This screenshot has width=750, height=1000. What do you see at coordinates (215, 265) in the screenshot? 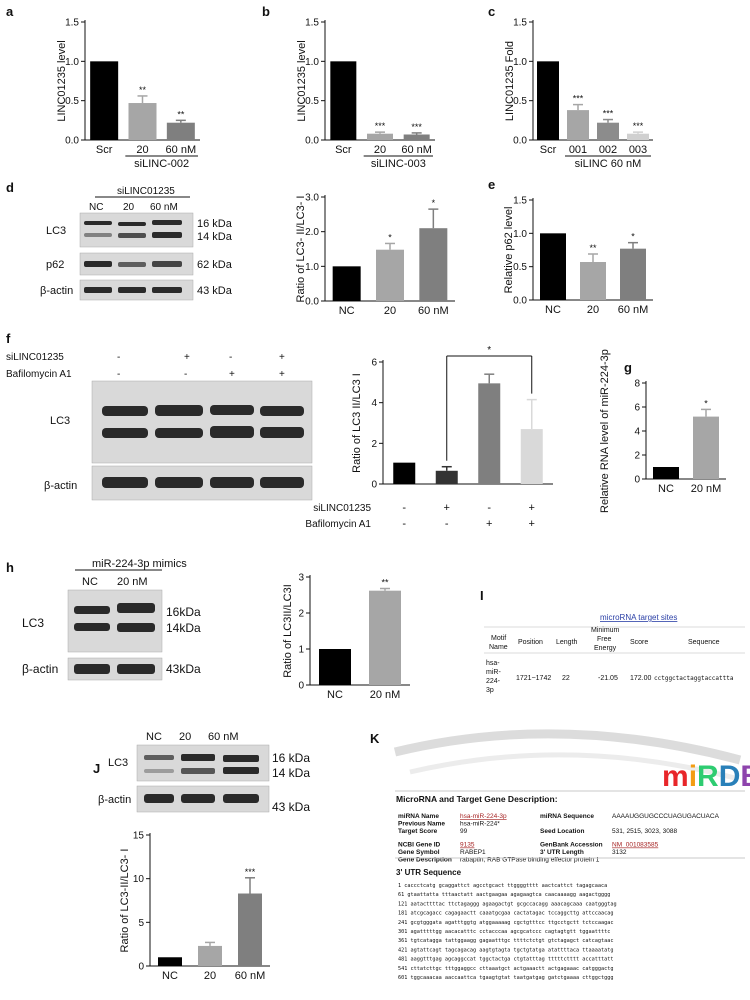
I see `blot-d-size-62: 62 kDa` at bounding box center [215, 265].